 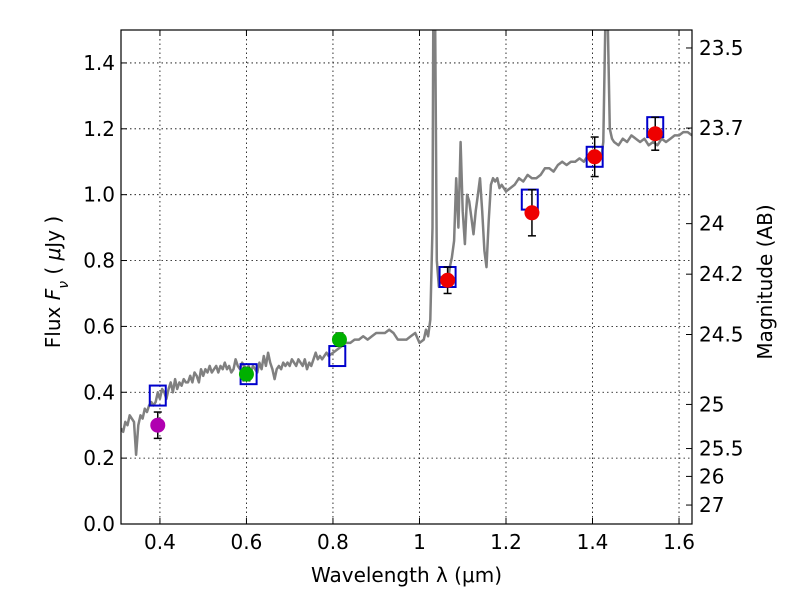 I want to click on x-tick-label: 0.8, so click(x=333, y=542).